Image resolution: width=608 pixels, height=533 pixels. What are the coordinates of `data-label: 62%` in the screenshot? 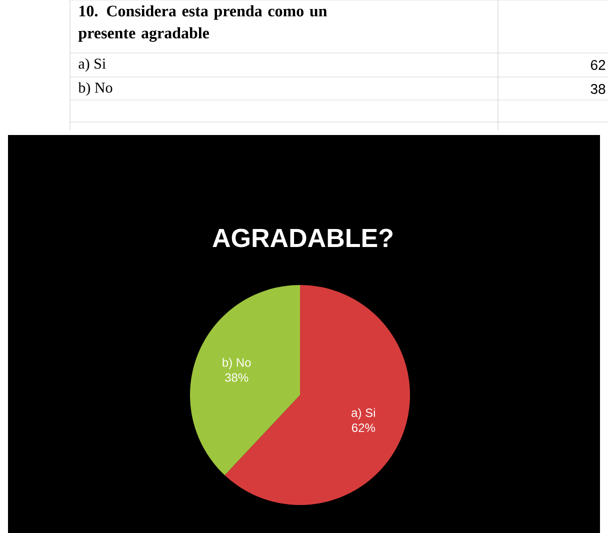 It's located at (363, 428).